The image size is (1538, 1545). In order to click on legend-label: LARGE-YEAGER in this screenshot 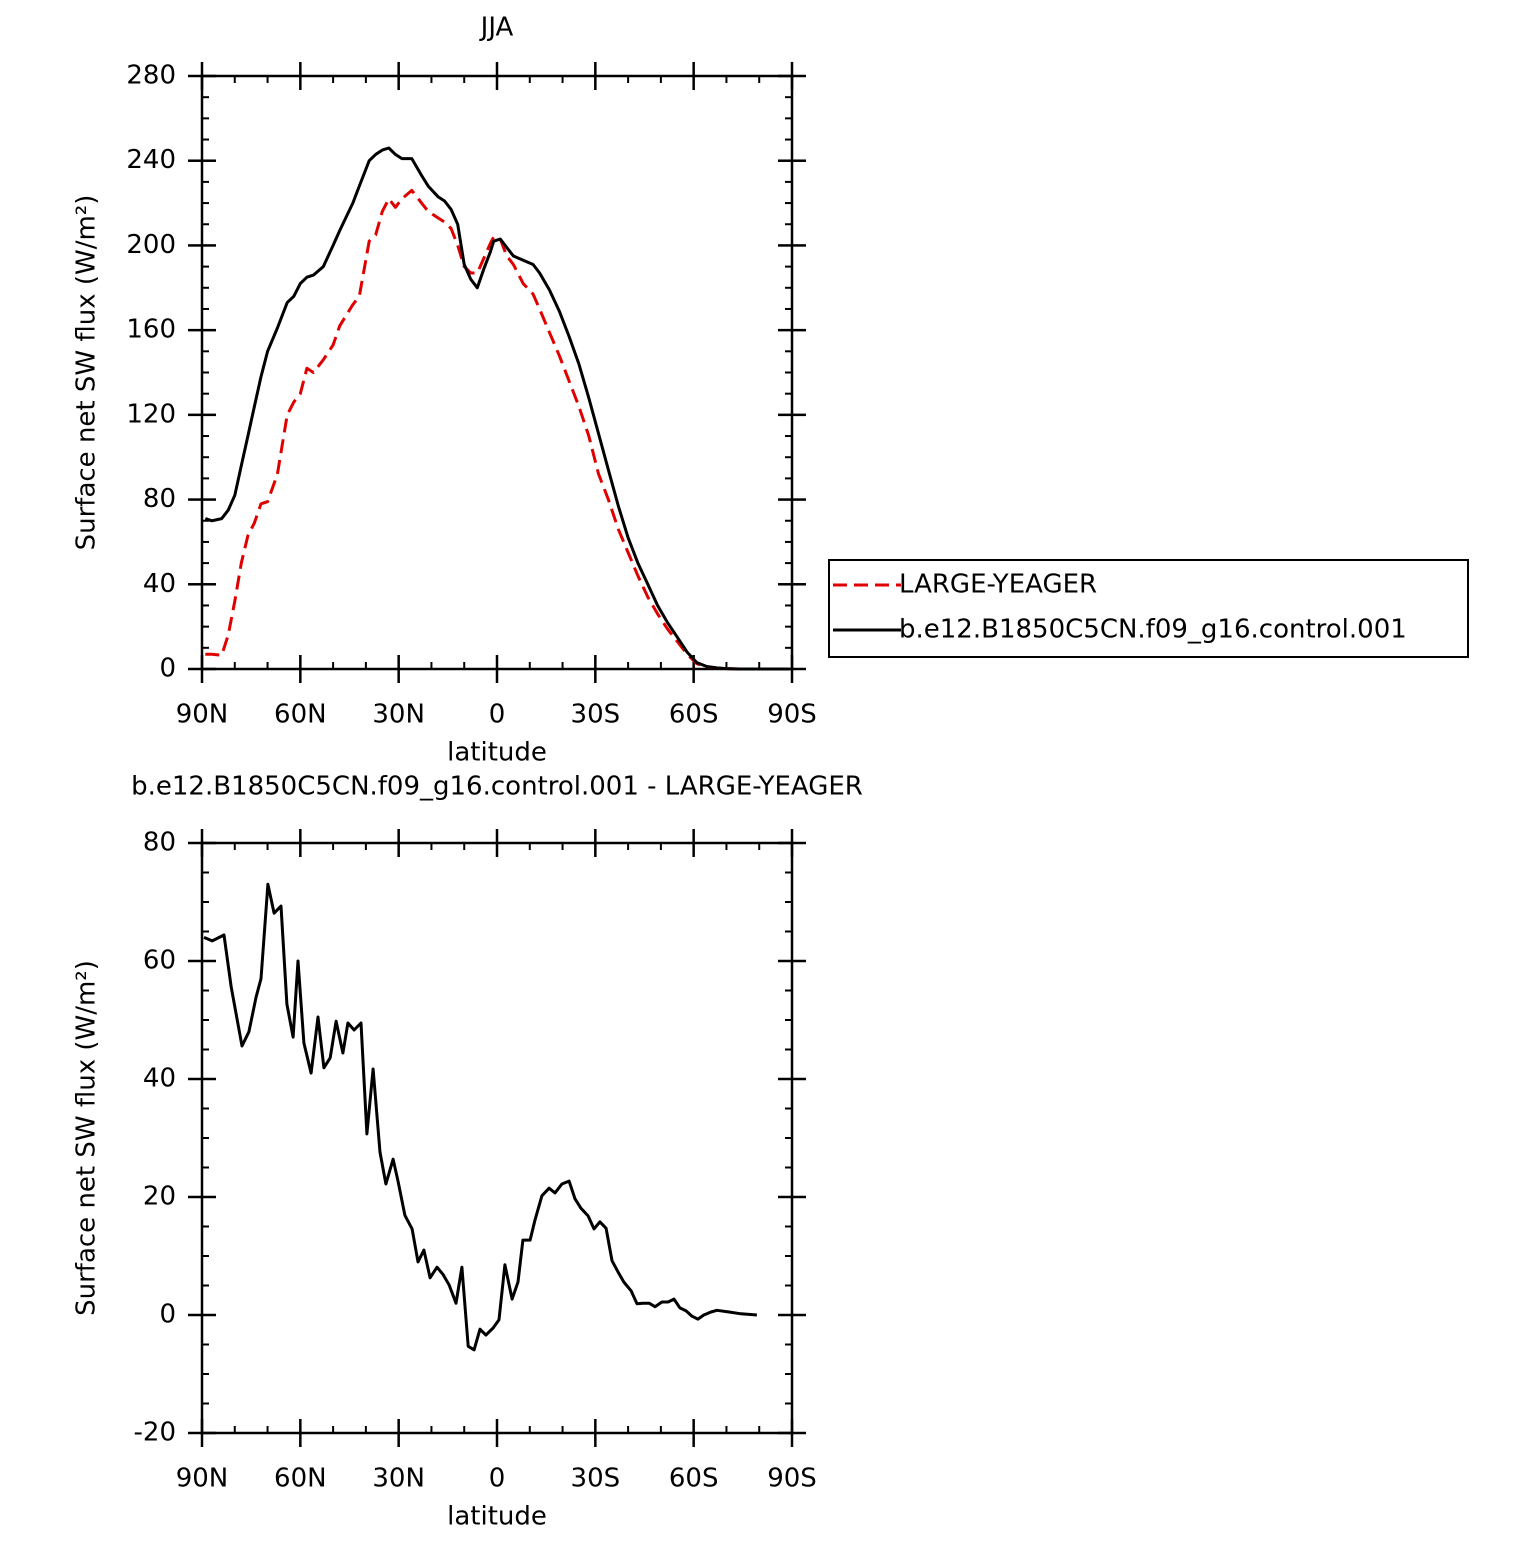, I will do `click(998, 585)`.